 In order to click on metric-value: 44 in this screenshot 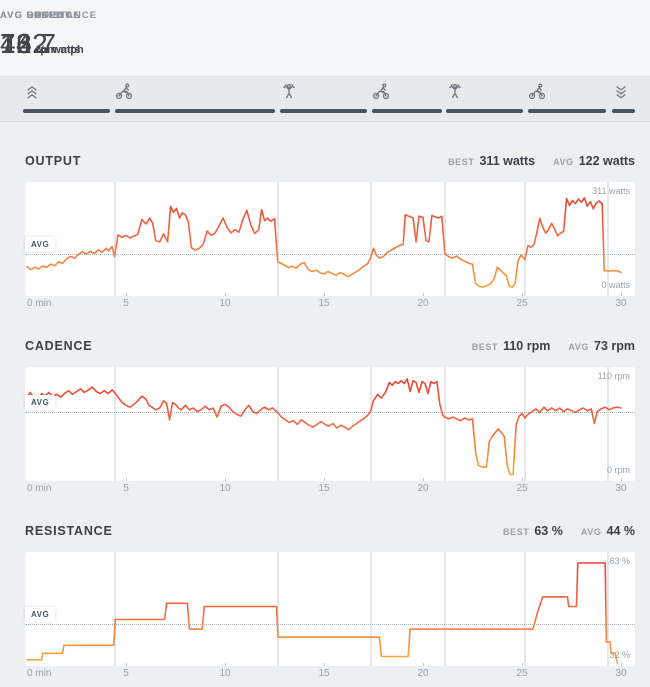, I will do `click(16, 43)`.